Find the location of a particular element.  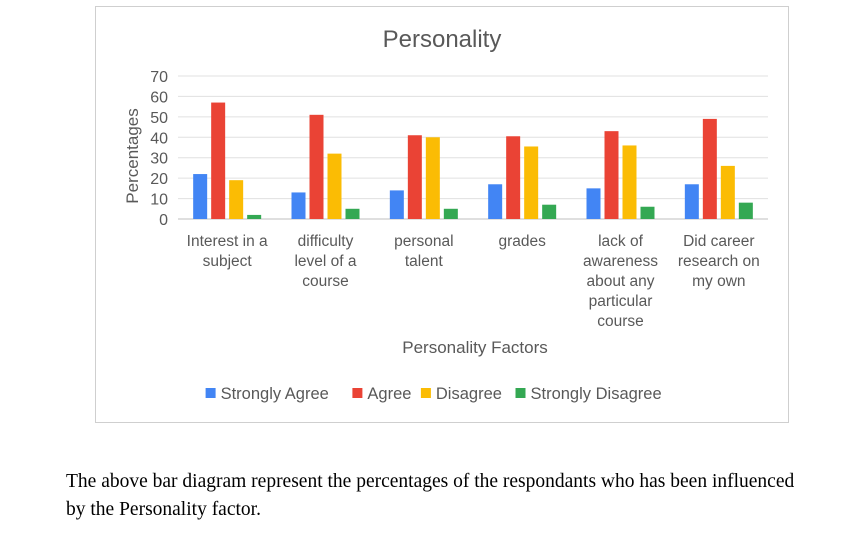

legend-label: Agree is located at coordinates (389, 394).